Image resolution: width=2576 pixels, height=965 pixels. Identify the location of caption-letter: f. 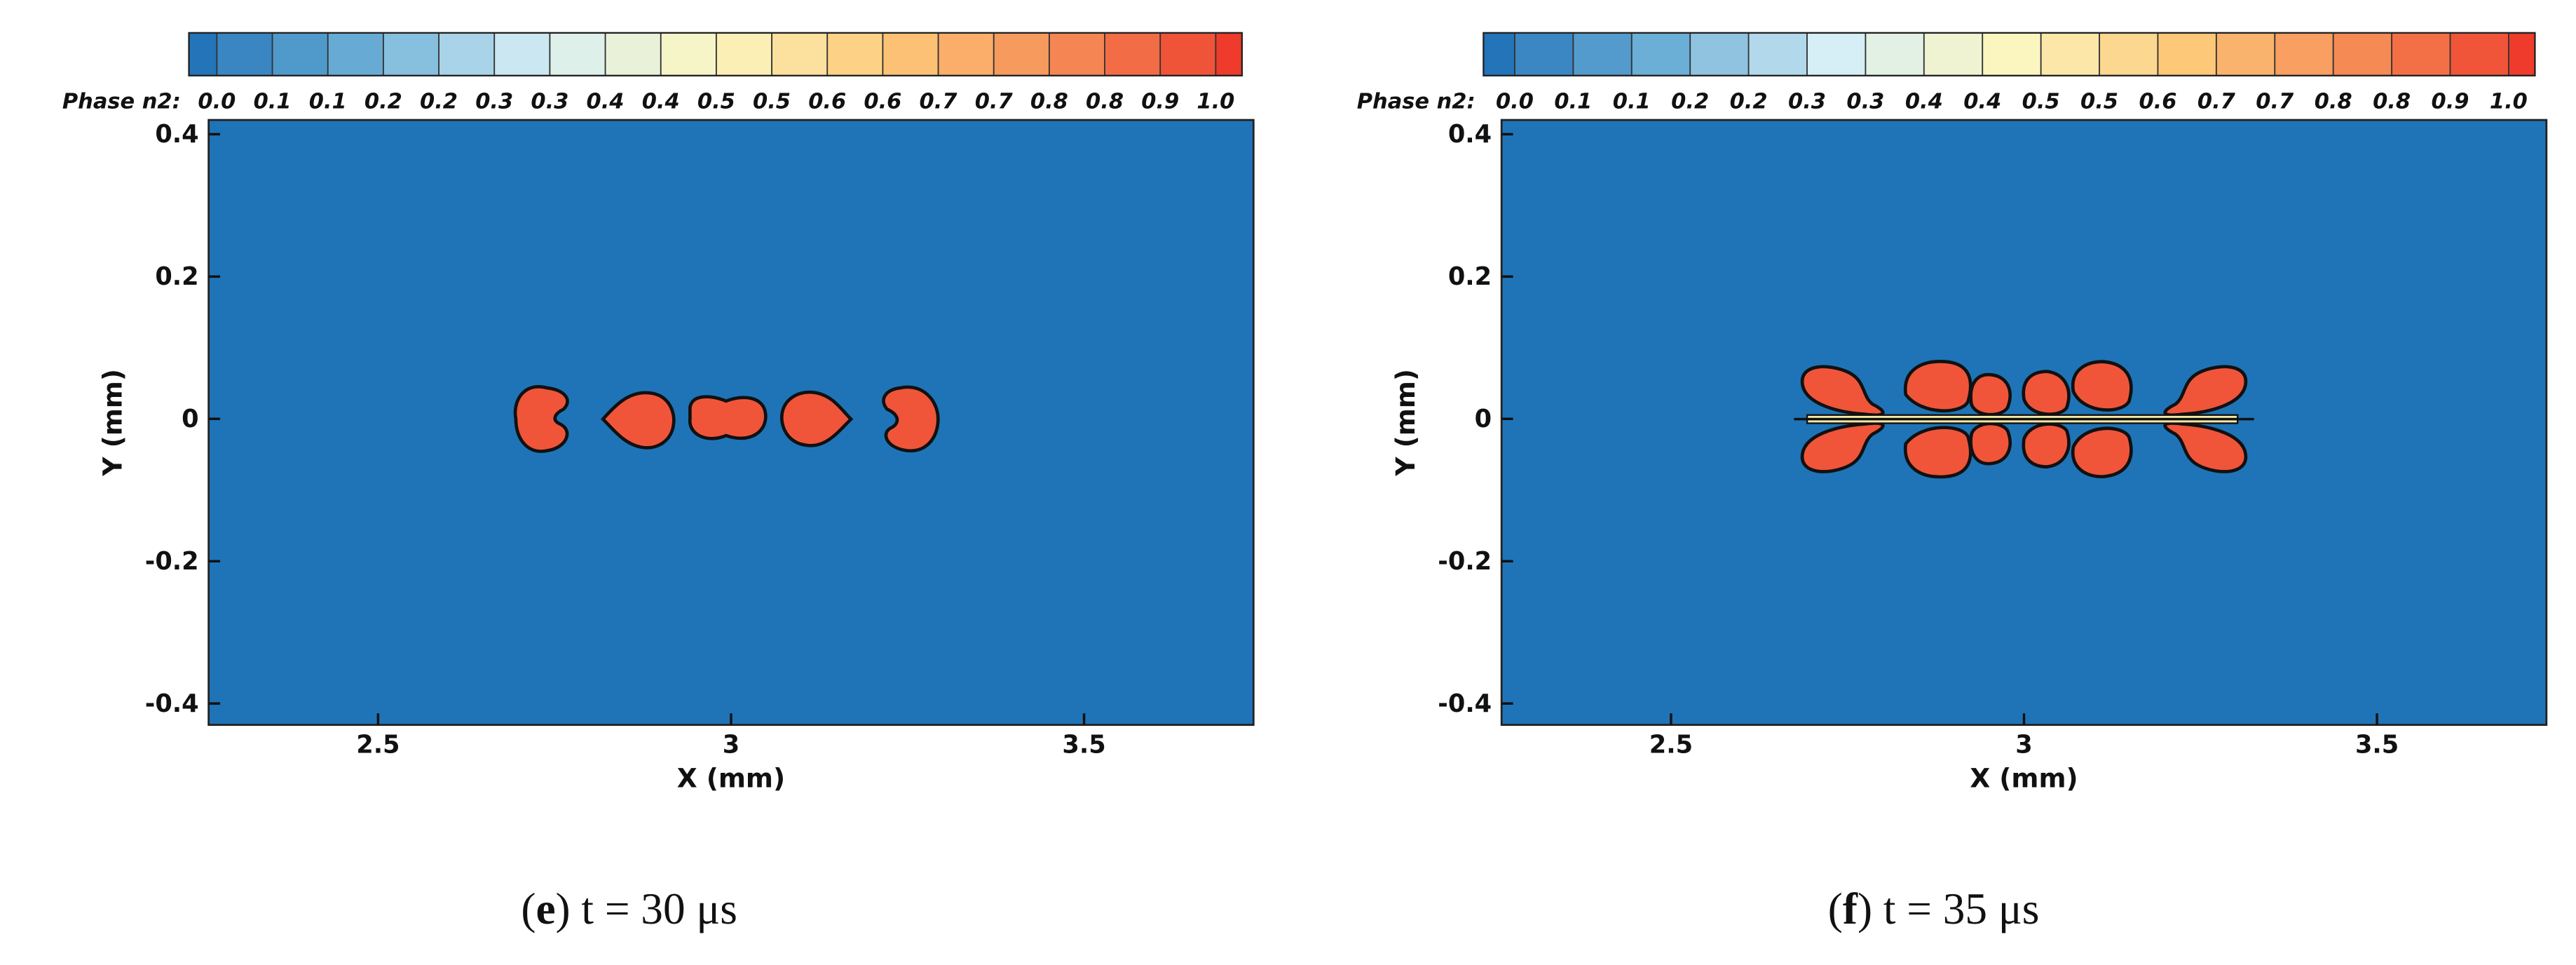
(1851, 908).